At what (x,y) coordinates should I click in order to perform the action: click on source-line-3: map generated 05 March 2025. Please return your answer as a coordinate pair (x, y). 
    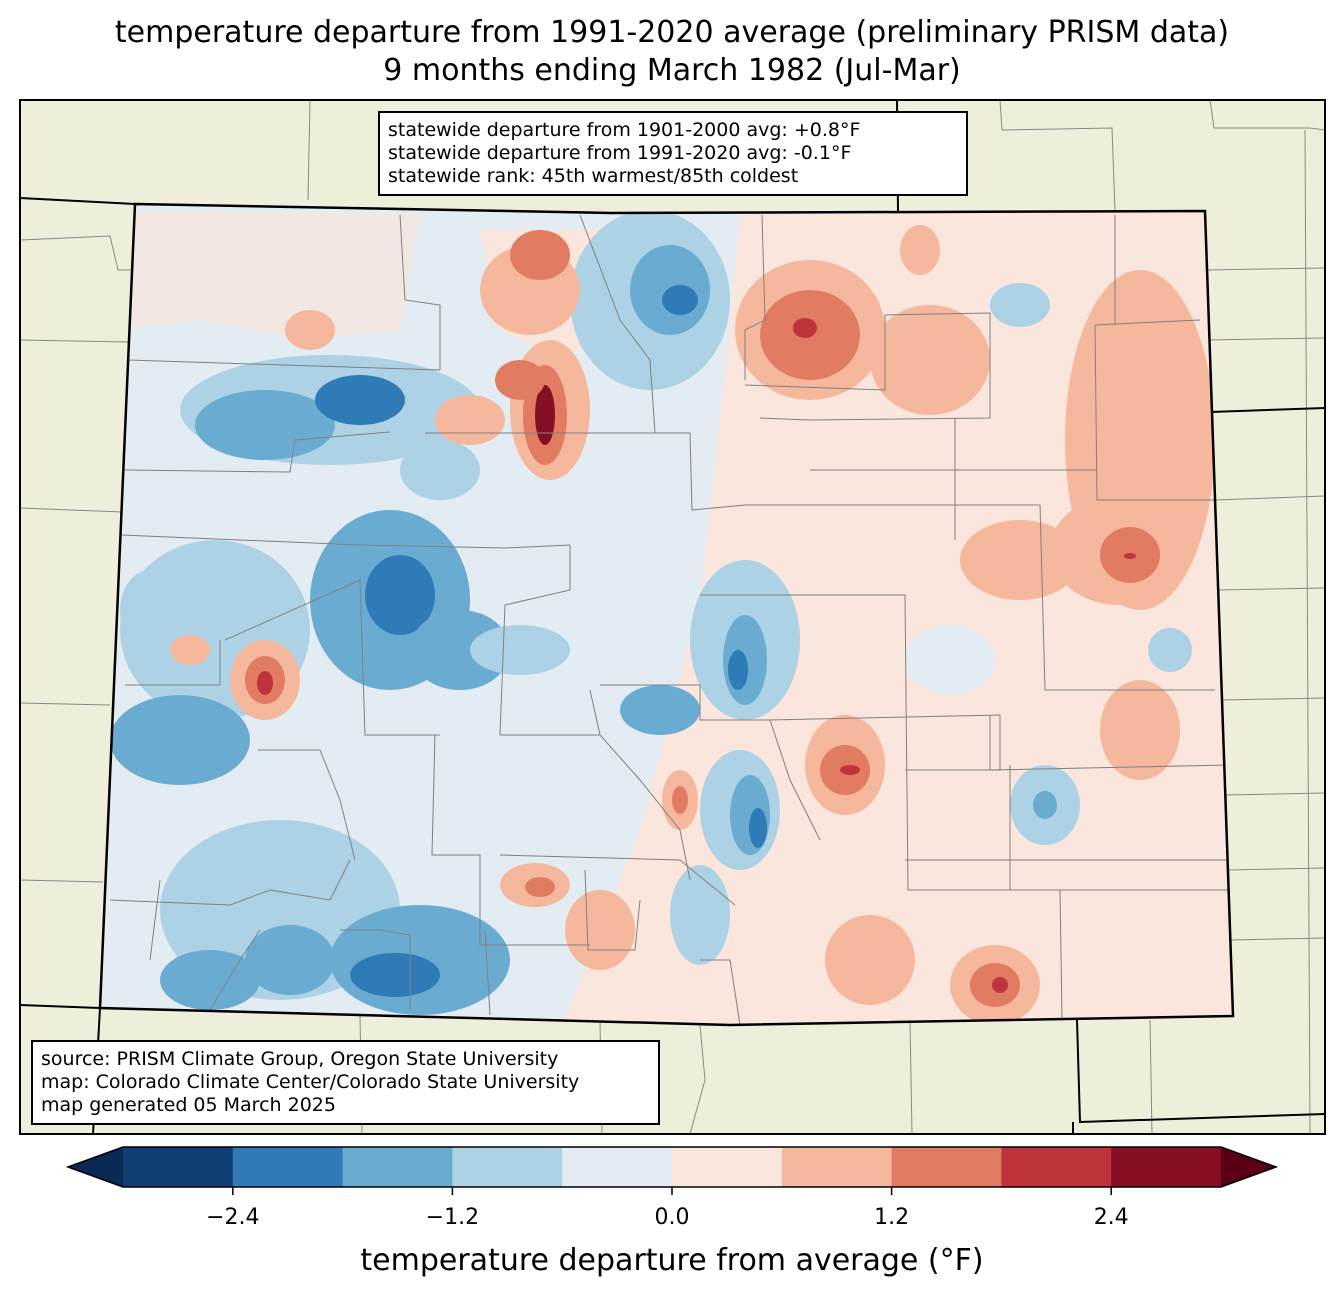
    Looking at the image, I should click on (188, 1105).